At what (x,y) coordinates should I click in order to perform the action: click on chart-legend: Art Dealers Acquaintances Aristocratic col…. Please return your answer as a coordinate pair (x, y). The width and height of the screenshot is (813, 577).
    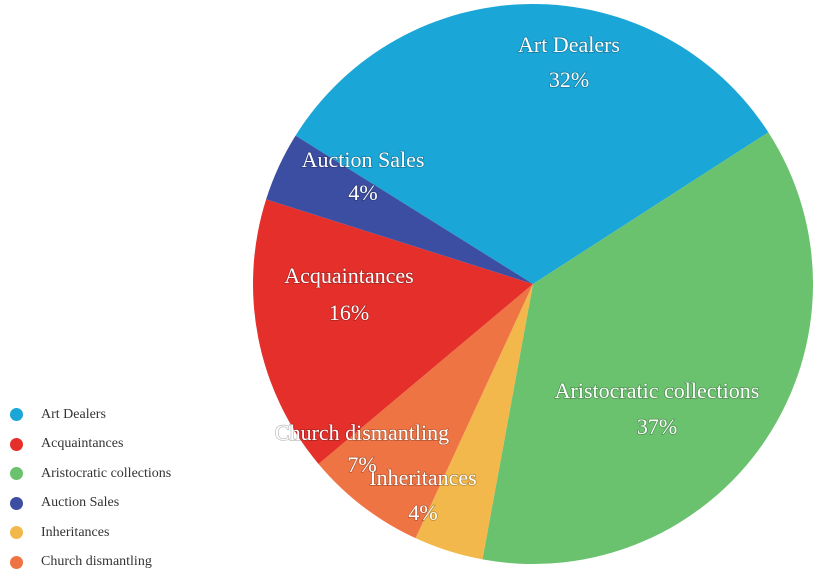
    Looking at the image, I should click on (90, 488).